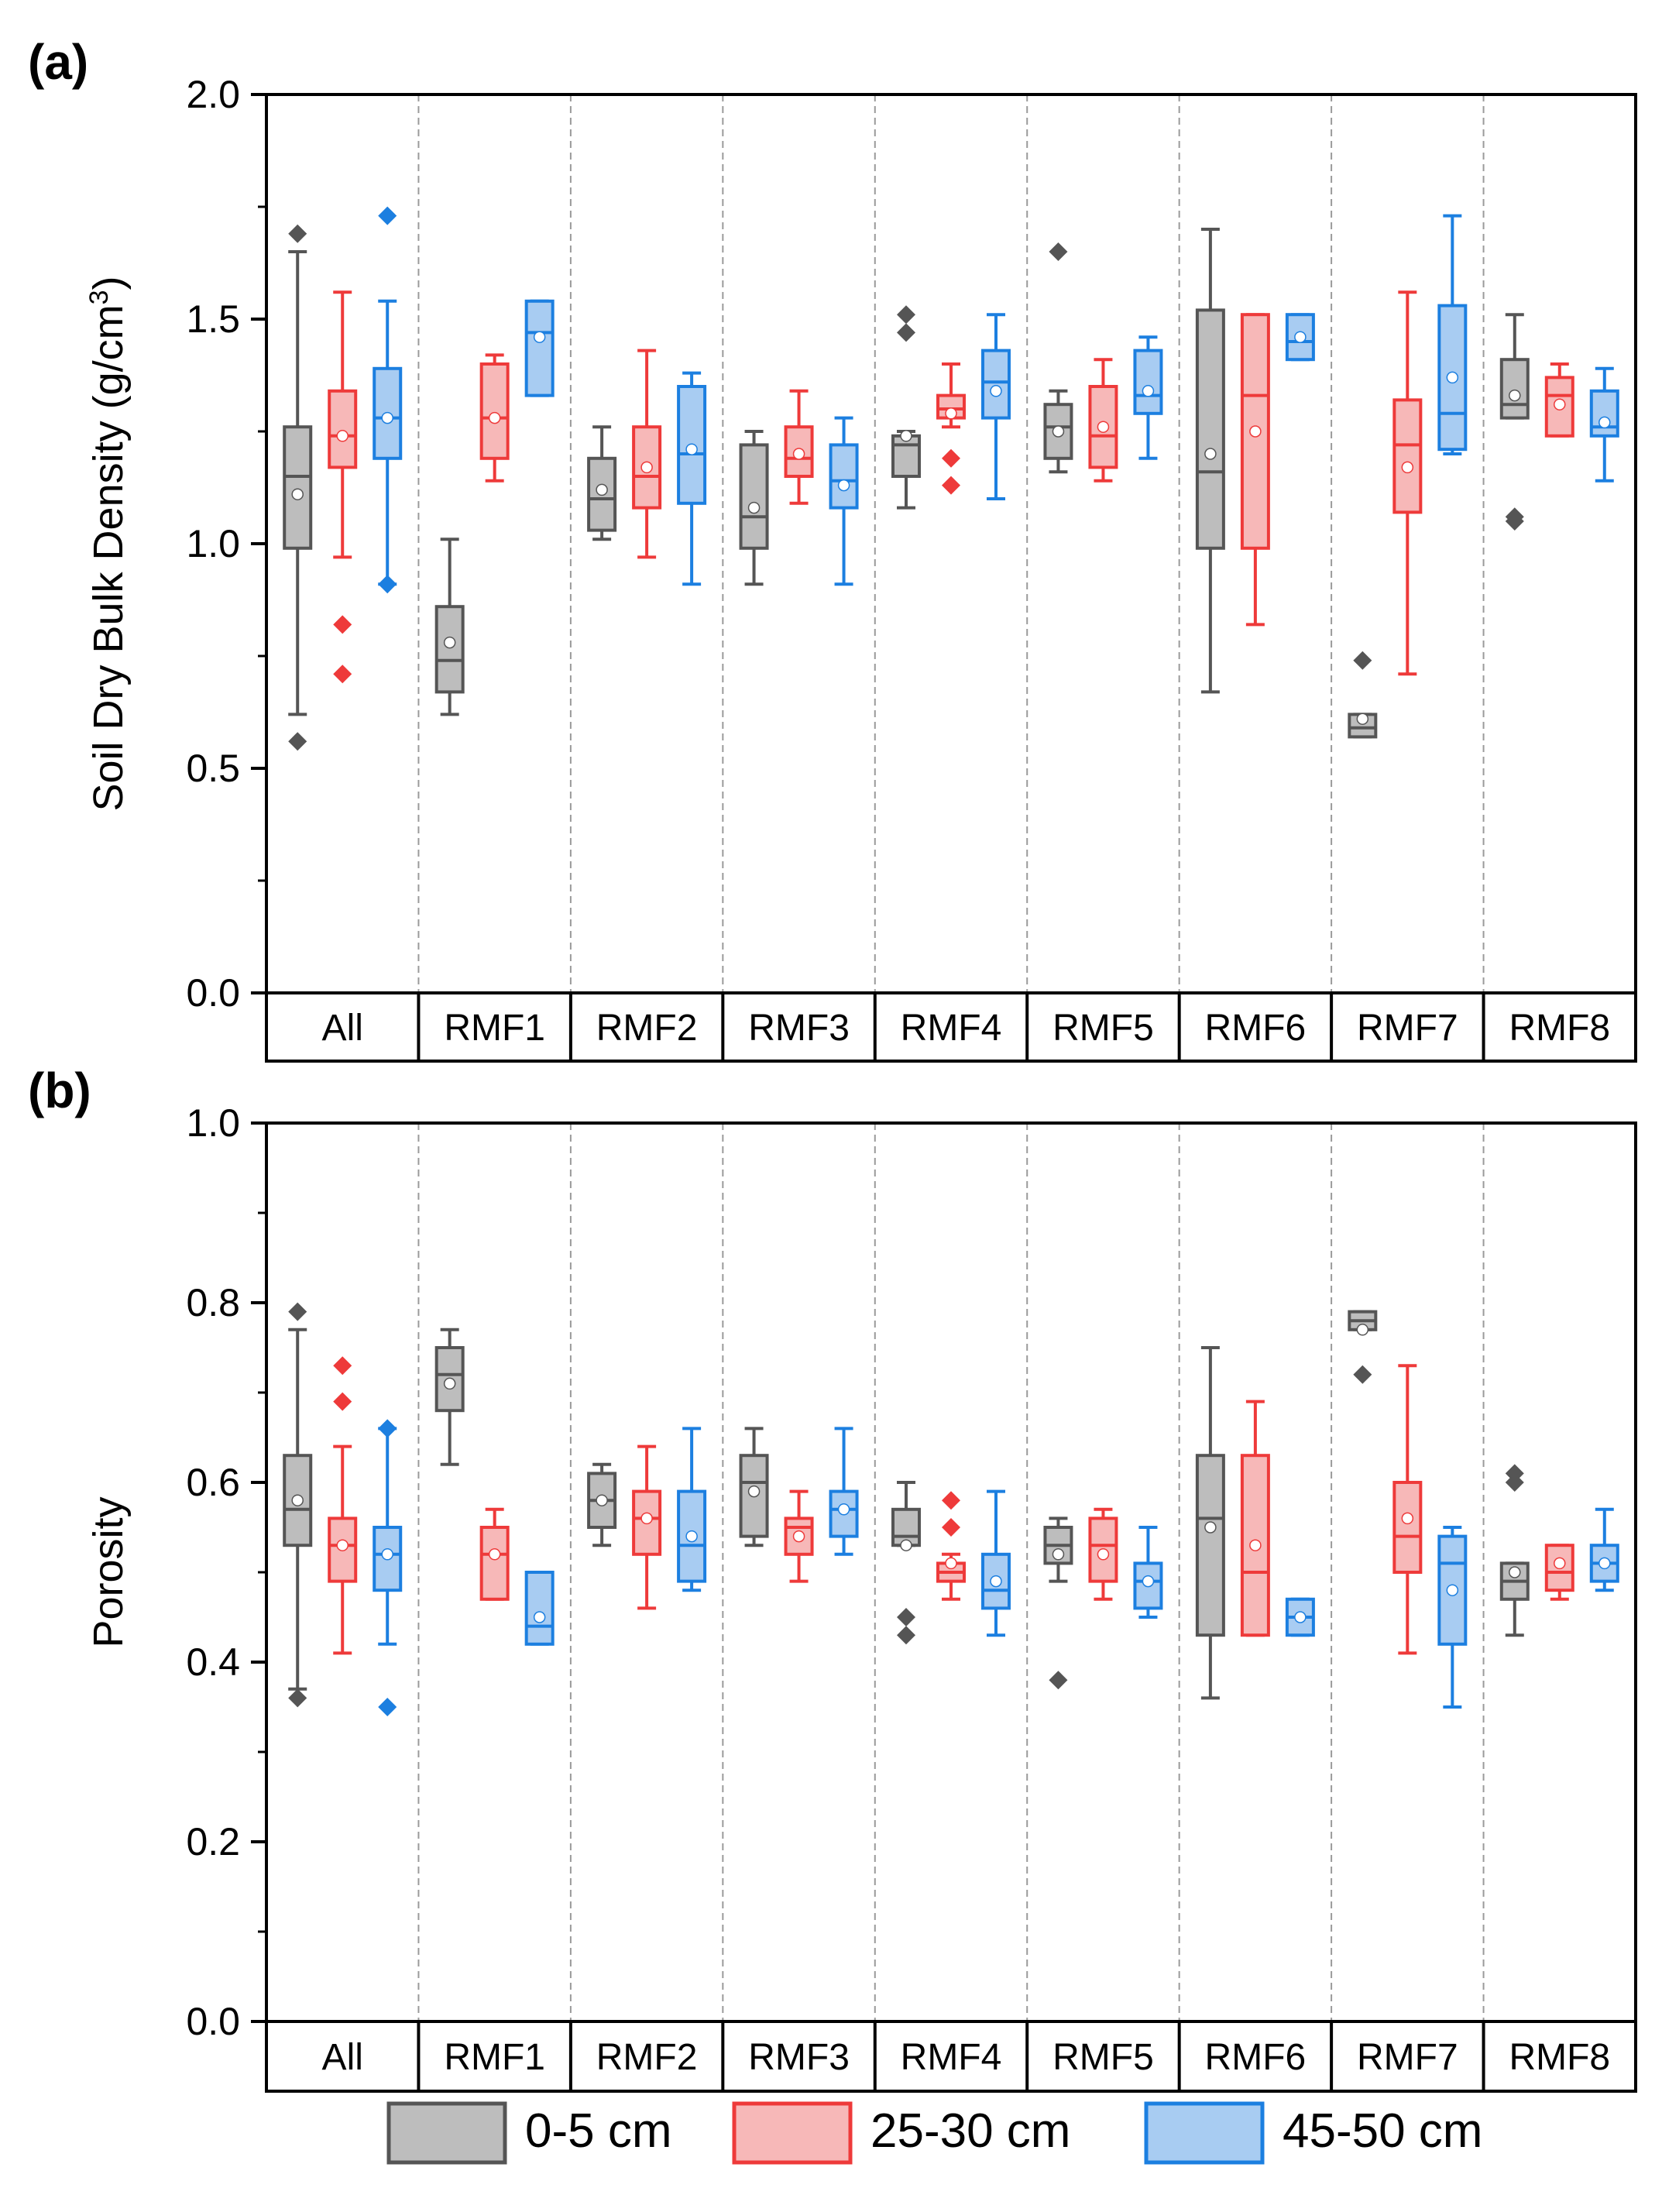 Image resolution: width=1662 pixels, height=2212 pixels. I want to click on panel-label: (b), so click(59, 1090).